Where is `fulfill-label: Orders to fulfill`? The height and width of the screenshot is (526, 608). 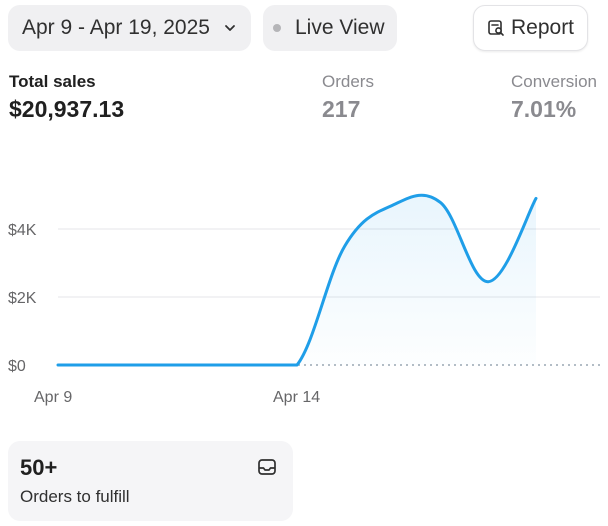 fulfill-label: Orders to fulfill is located at coordinates (75, 496).